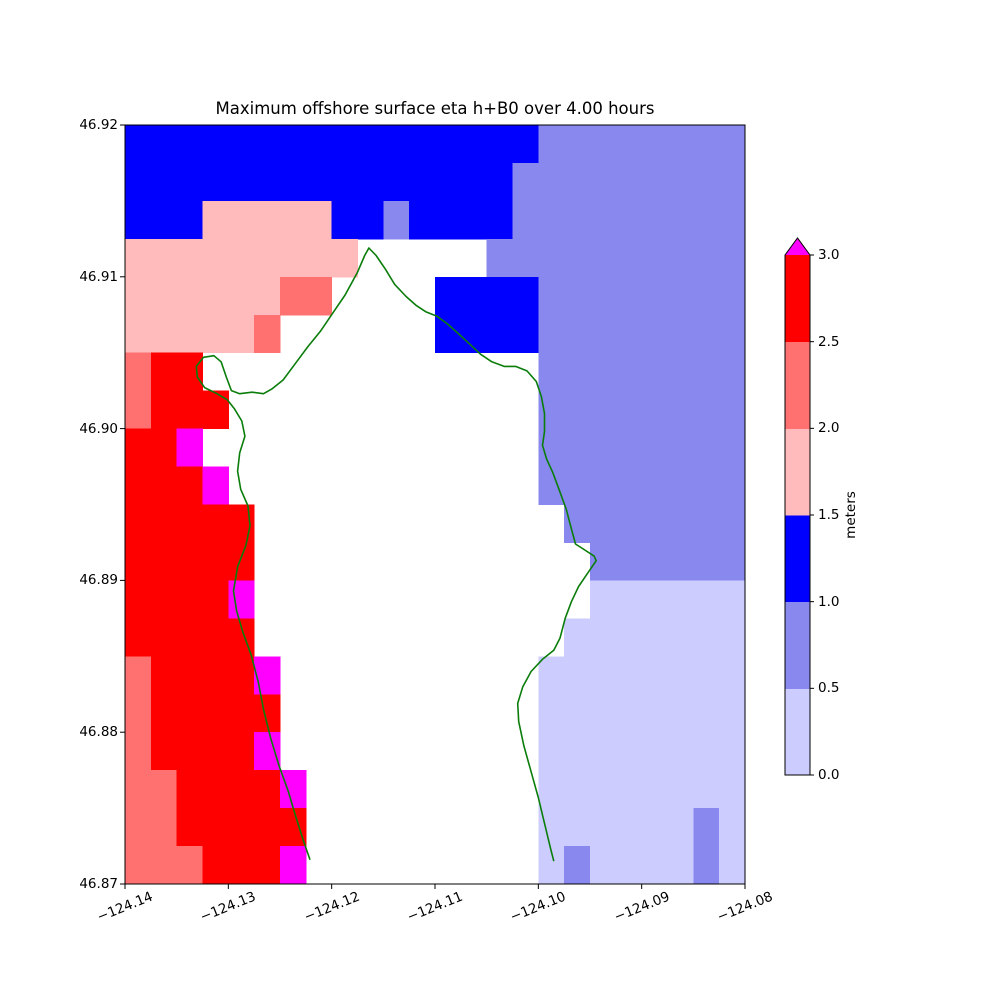 The width and height of the screenshot is (1000, 1000). What do you see at coordinates (797, 506) in the screenshot?
I see `colorbar-outline` at bounding box center [797, 506].